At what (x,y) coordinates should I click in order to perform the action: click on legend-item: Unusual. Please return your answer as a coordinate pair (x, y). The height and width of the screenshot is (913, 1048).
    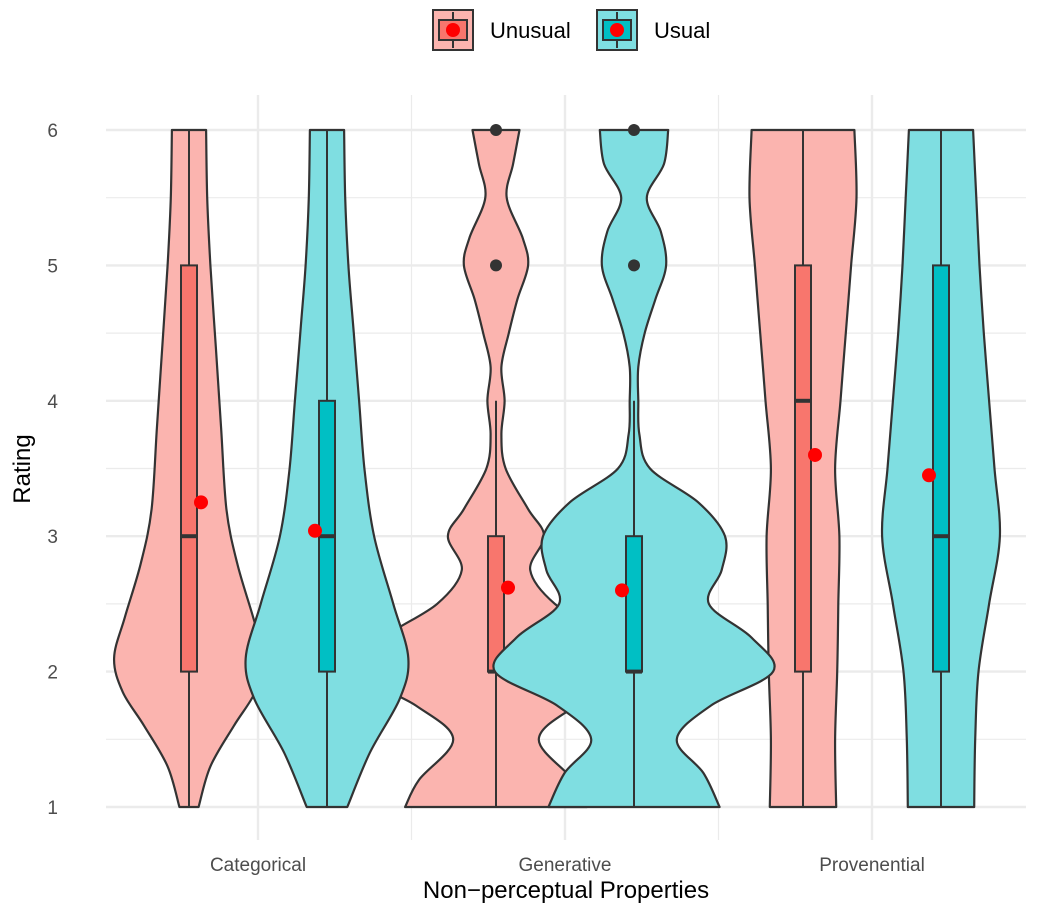
    Looking at the image, I should click on (501, 30).